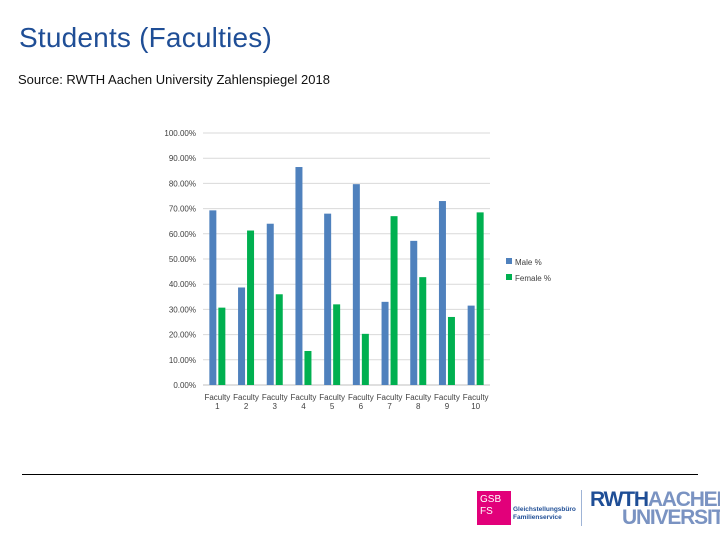 The height and width of the screenshot is (540, 720). Describe the element at coordinates (475, 406) in the screenshot. I see `x-tick-label: 10` at that location.